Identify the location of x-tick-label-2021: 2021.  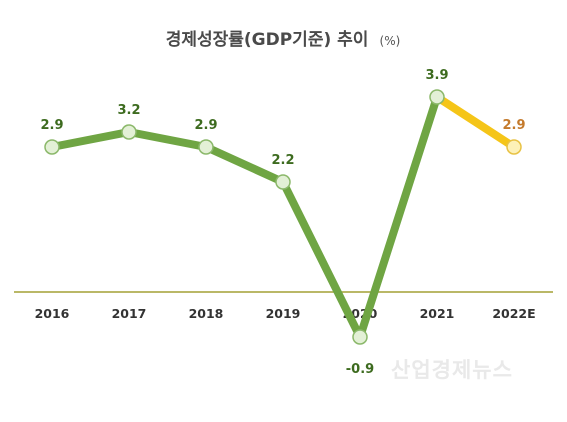
(437, 313).